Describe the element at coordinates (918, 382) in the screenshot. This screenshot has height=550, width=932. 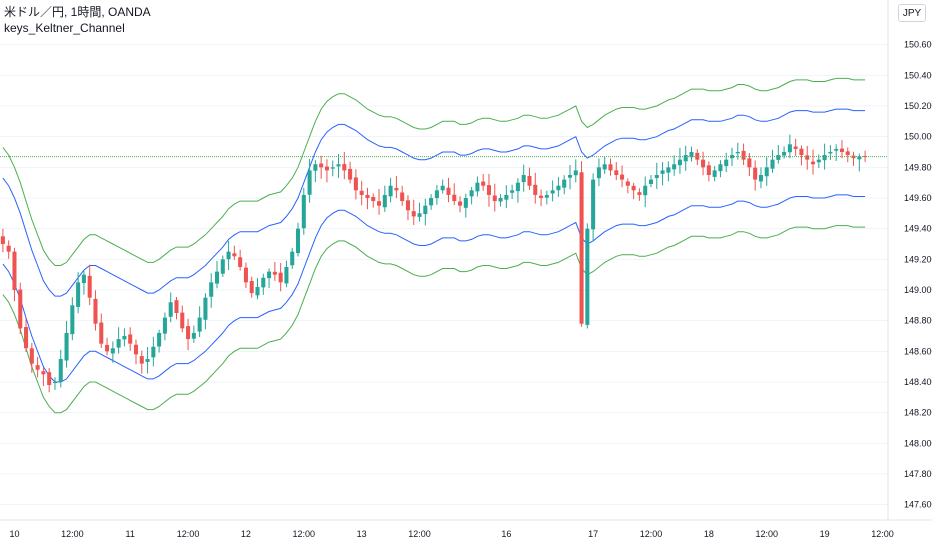
I see `price-tick-label: 148.400` at that location.